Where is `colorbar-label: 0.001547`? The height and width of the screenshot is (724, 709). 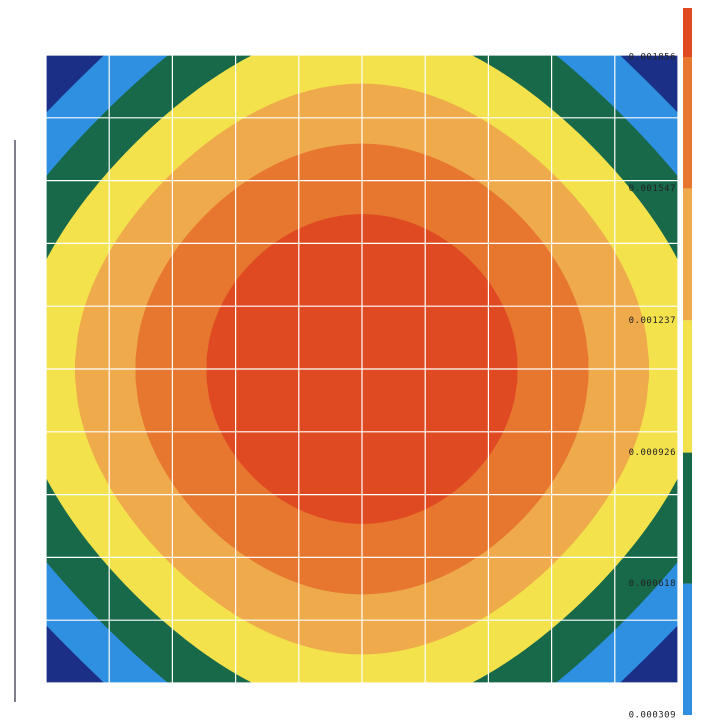
colorbar-label: 0.001547 is located at coordinates (652, 189).